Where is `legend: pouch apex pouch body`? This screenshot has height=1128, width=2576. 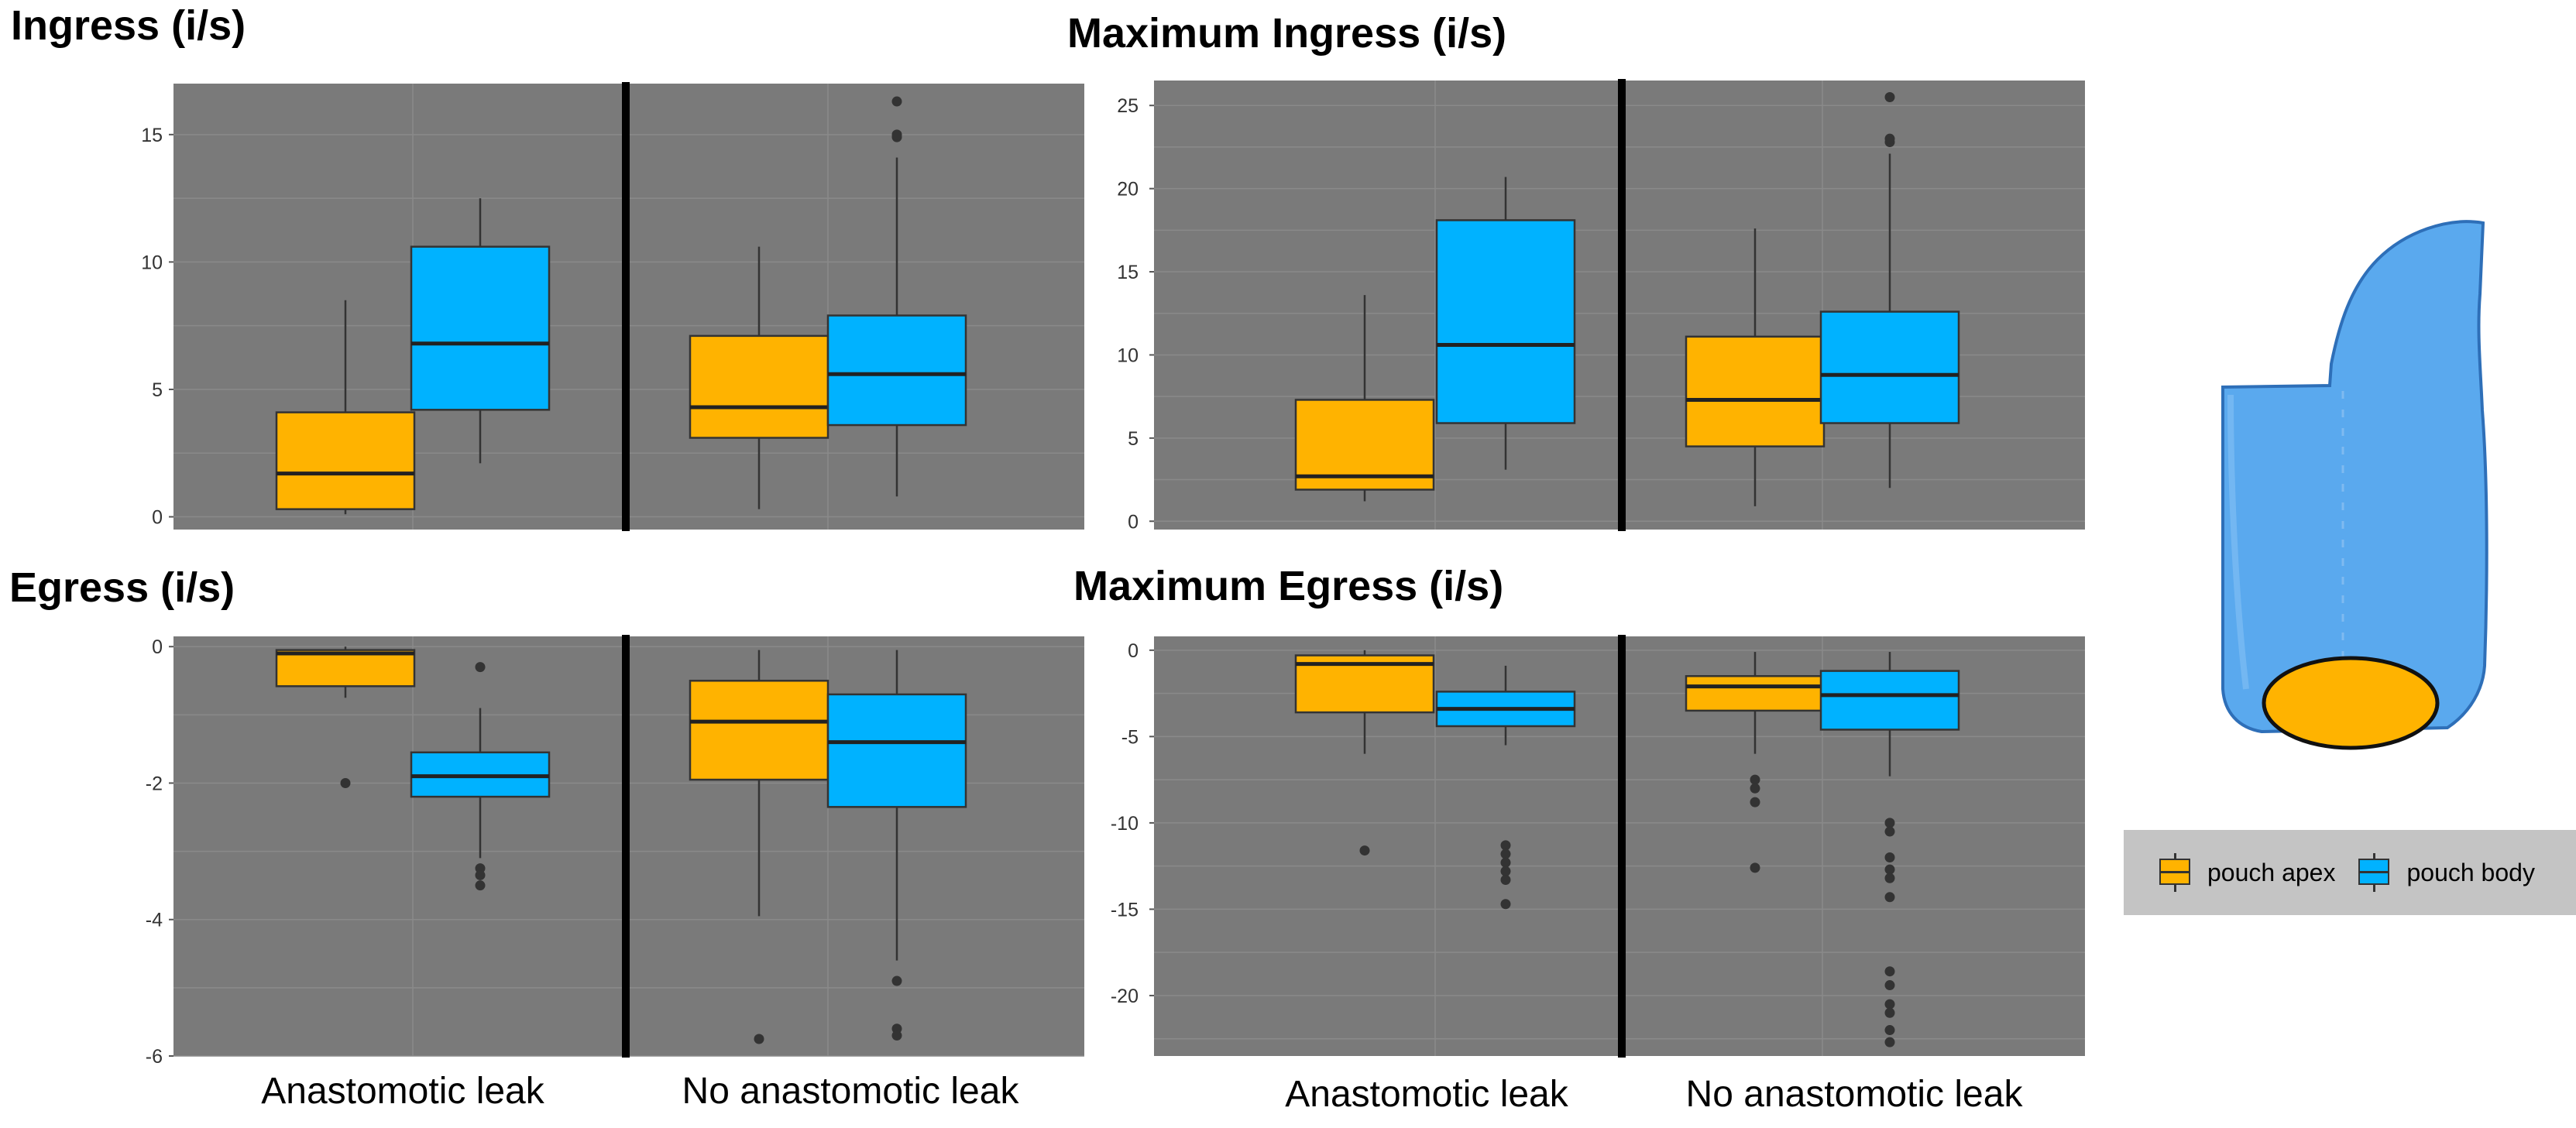
legend: pouch apex pouch body is located at coordinates (2350, 872).